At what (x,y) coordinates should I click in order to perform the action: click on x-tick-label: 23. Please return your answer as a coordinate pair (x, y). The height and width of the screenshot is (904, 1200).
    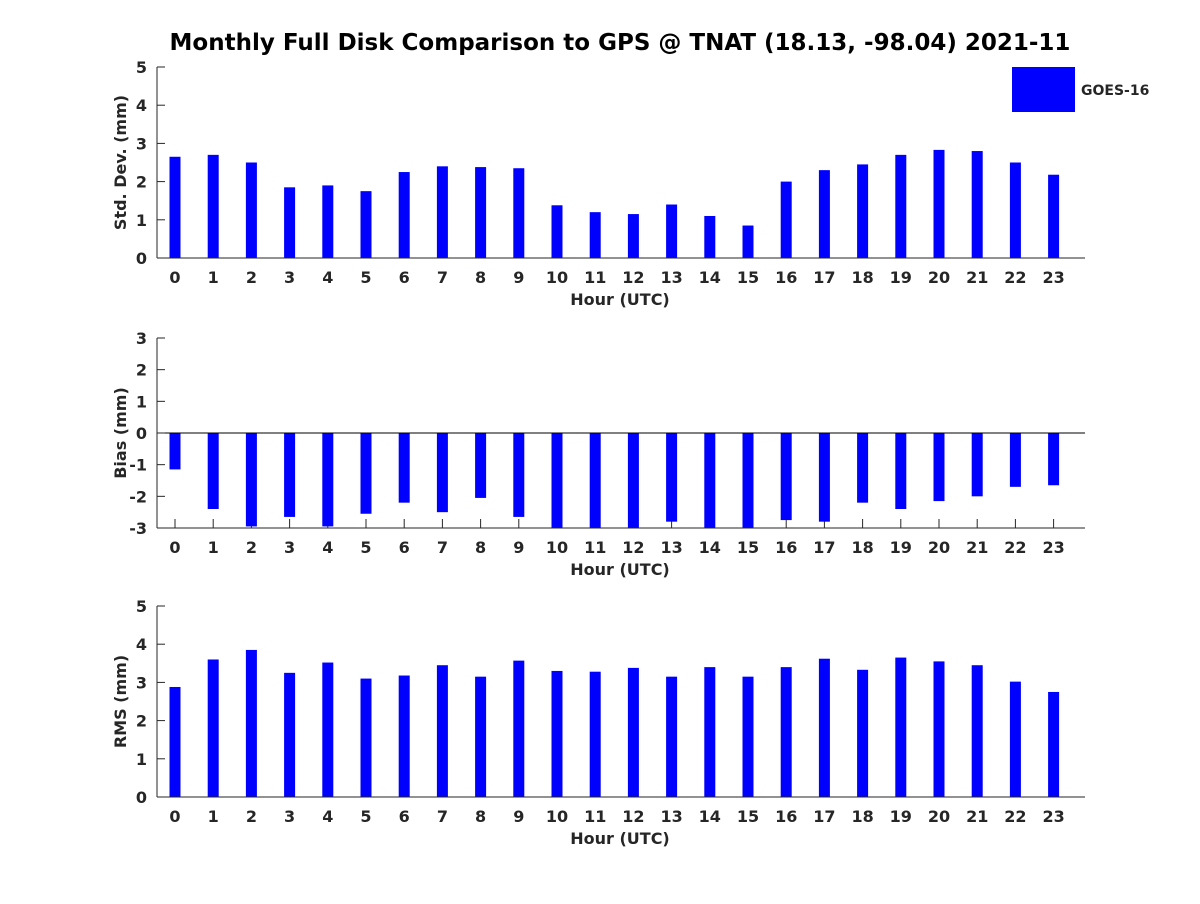
    Looking at the image, I should click on (1053, 816).